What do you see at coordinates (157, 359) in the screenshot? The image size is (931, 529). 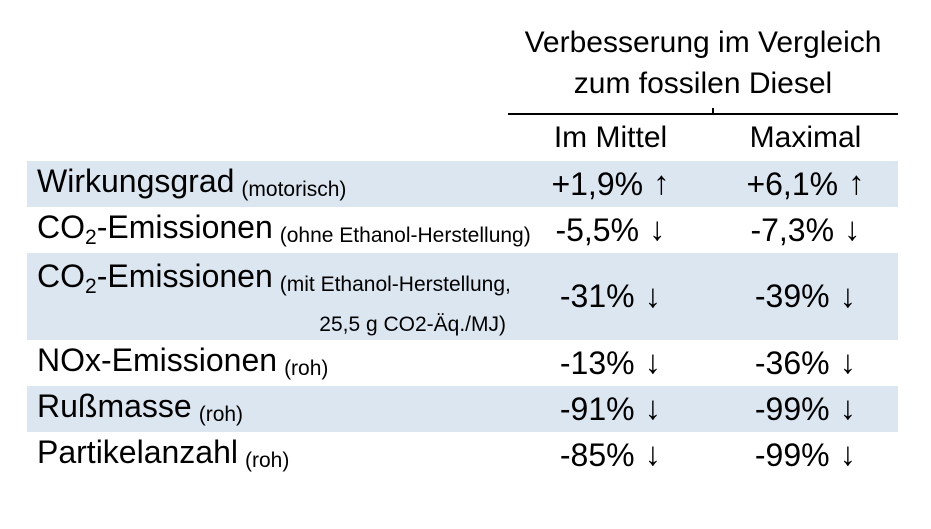 I see `row-label-main: NOx-Emissionen` at bounding box center [157, 359].